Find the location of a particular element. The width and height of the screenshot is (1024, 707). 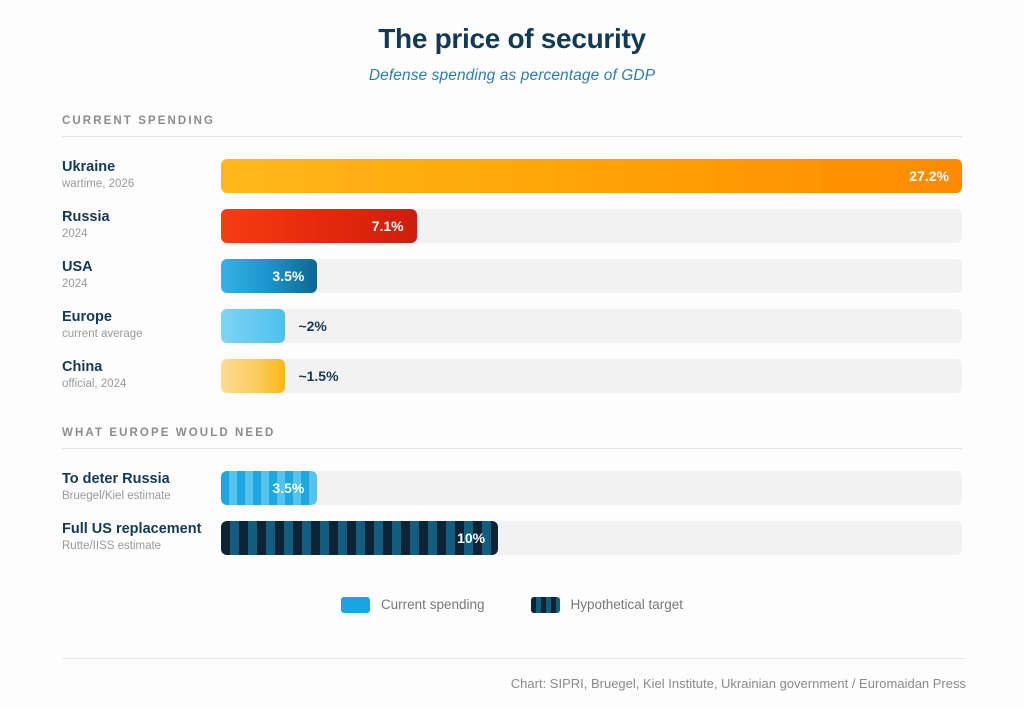

row-name: Russia is located at coordinates (86, 217).